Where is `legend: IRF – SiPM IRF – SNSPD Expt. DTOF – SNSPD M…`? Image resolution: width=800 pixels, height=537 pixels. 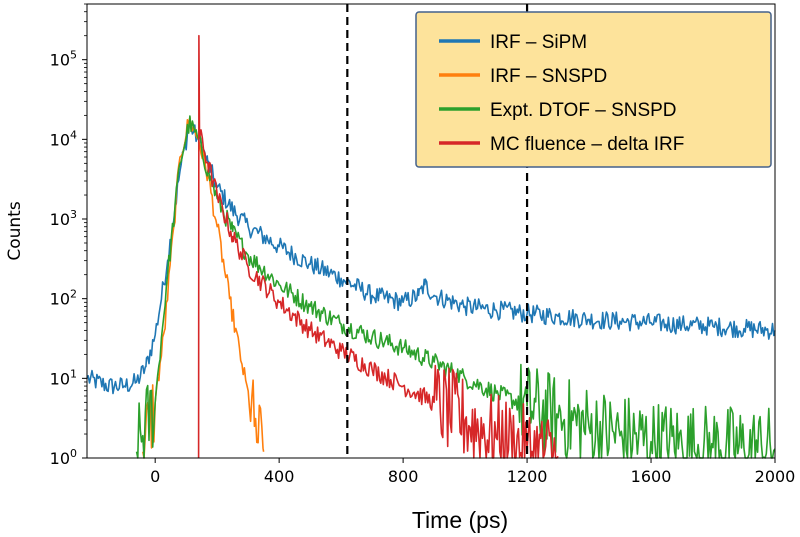
legend: IRF – SiPM IRF – SNSPD Expt. DTOF – SNSPD M… is located at coordinates (593, 89).